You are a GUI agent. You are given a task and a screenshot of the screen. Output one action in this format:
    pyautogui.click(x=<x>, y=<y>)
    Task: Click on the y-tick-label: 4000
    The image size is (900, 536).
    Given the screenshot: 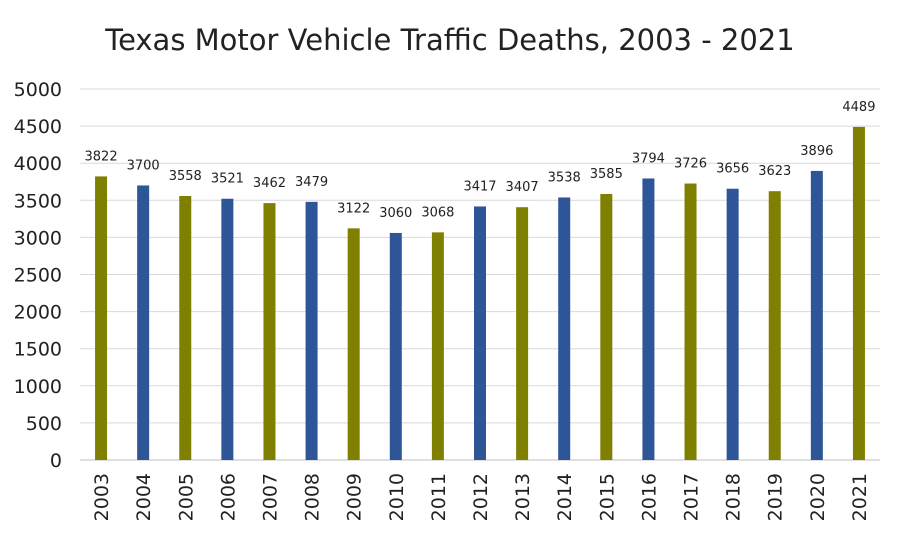 What is the action you would take?
    pyautogui.click(x=38, y=164)
    